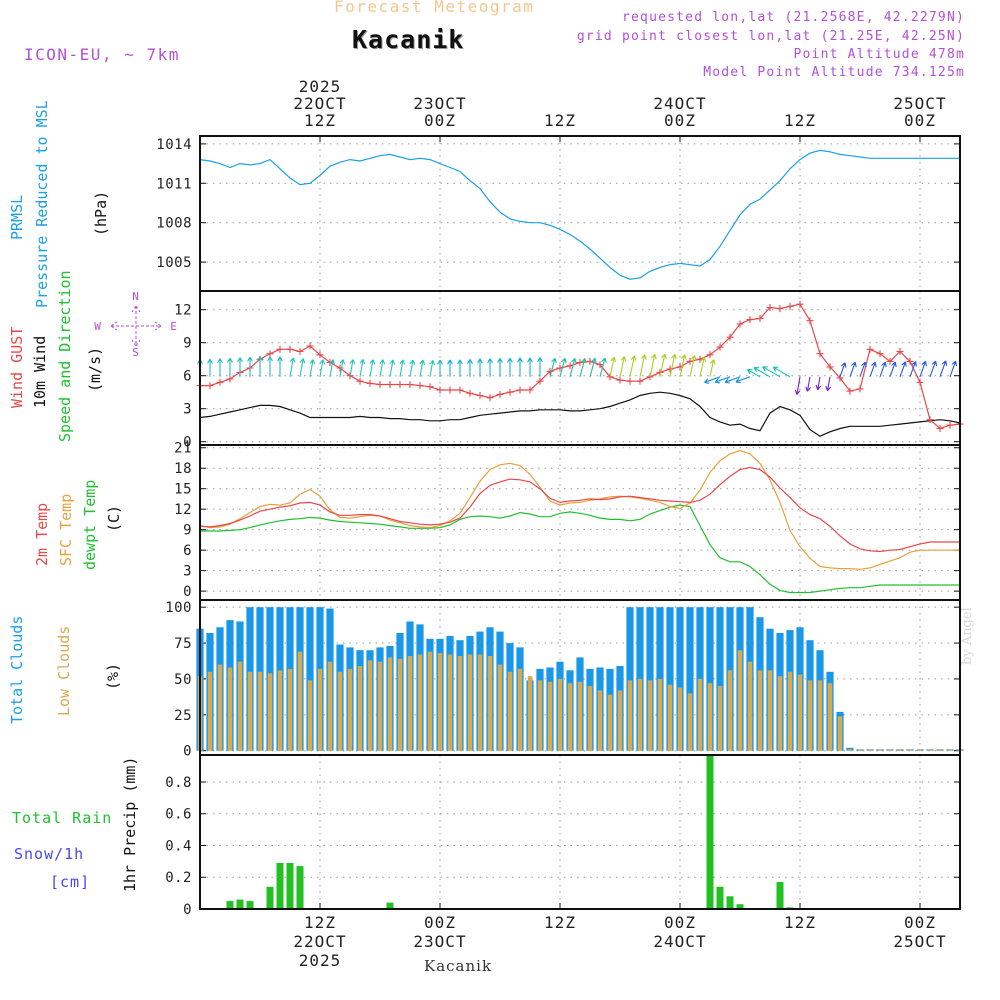 The height and width of the screenshot is (1000, 1000). What do you see at coordinates (17, 367) in the screenshot?
I see `wind-gust-label: Wind GUST` at bounding box center [17, 367].